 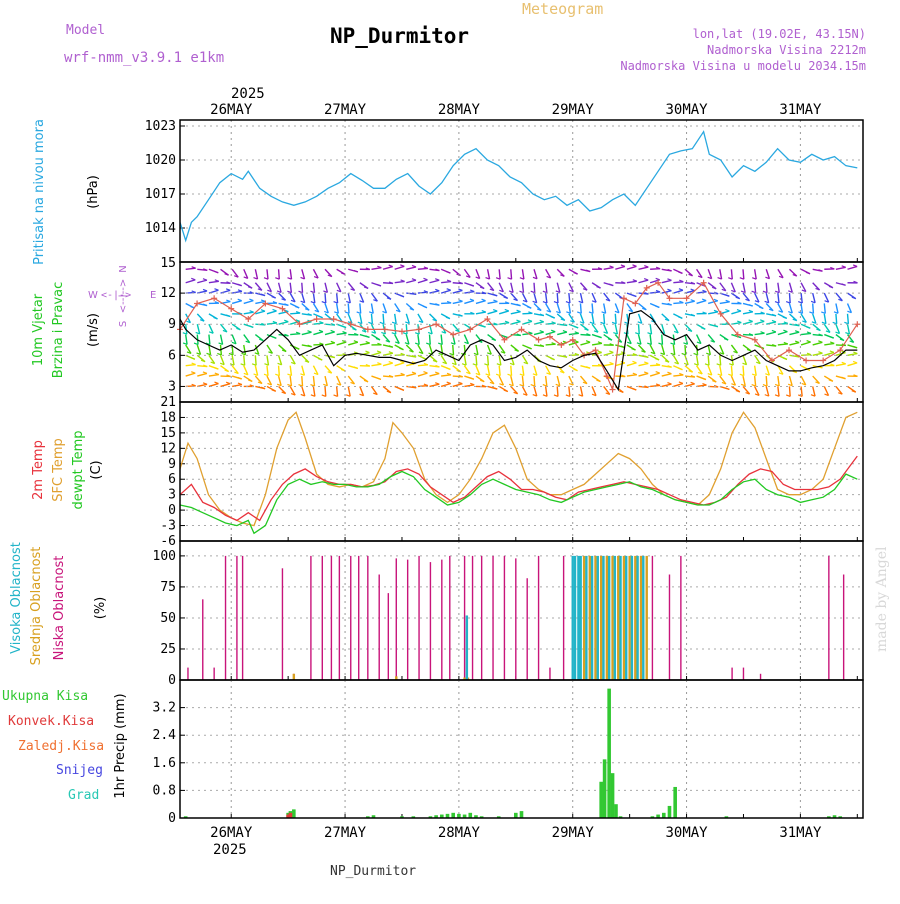 I want to click on temp-ytick-label: 0, so click(x=172, y=510).